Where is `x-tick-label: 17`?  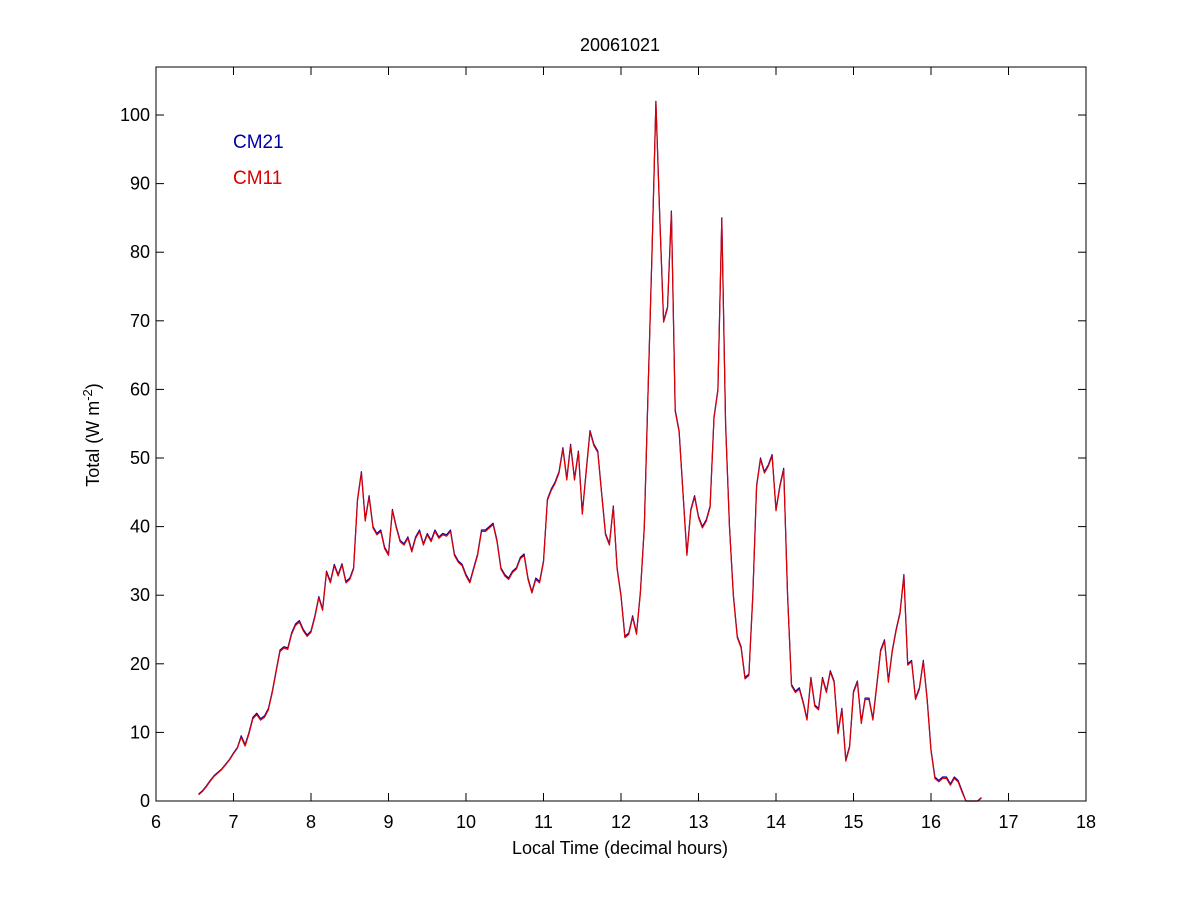
x-tick-label: 17 is located at coordinates (1008, 822).